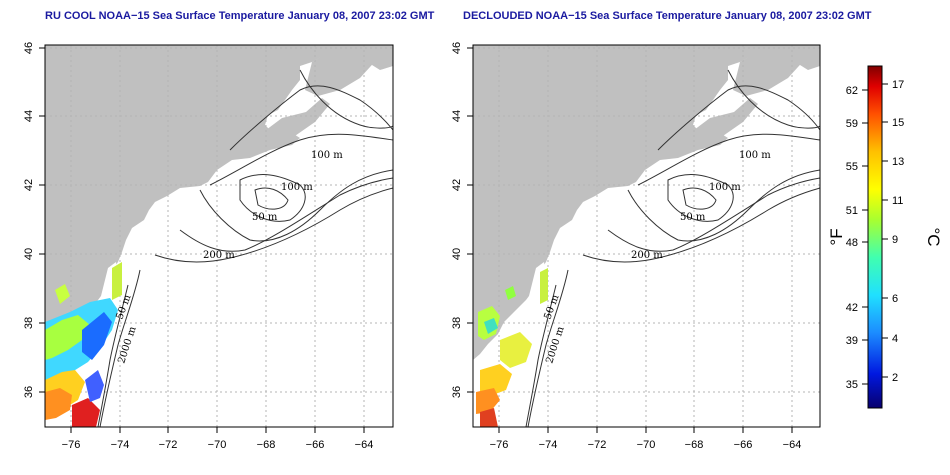 The height and width of the screenshot is (475, 950). I want to click on right-lon-72: −72, so click(597, 445).